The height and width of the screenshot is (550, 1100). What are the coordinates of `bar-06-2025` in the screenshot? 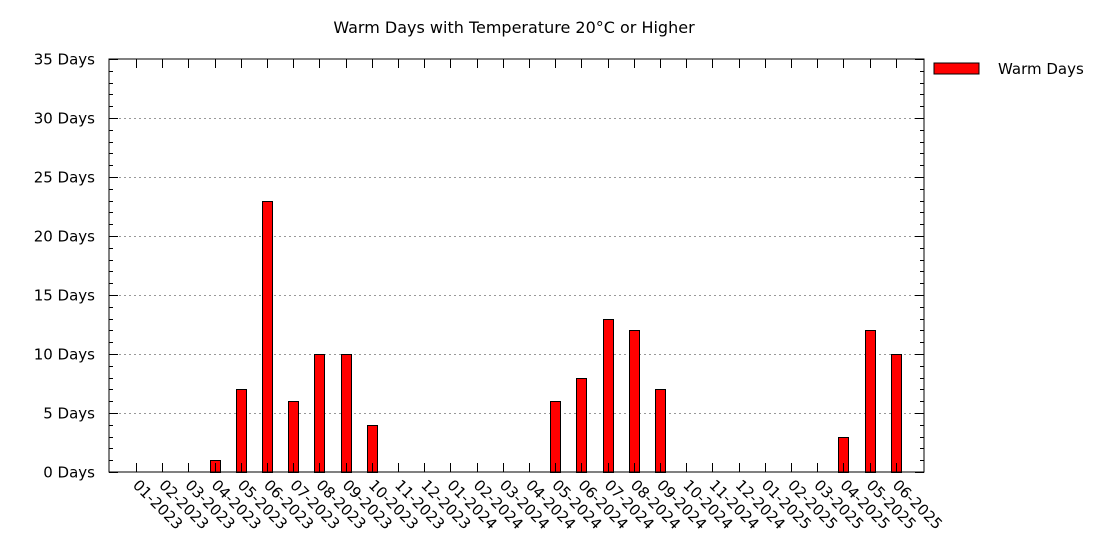 It's located at (896, 413).